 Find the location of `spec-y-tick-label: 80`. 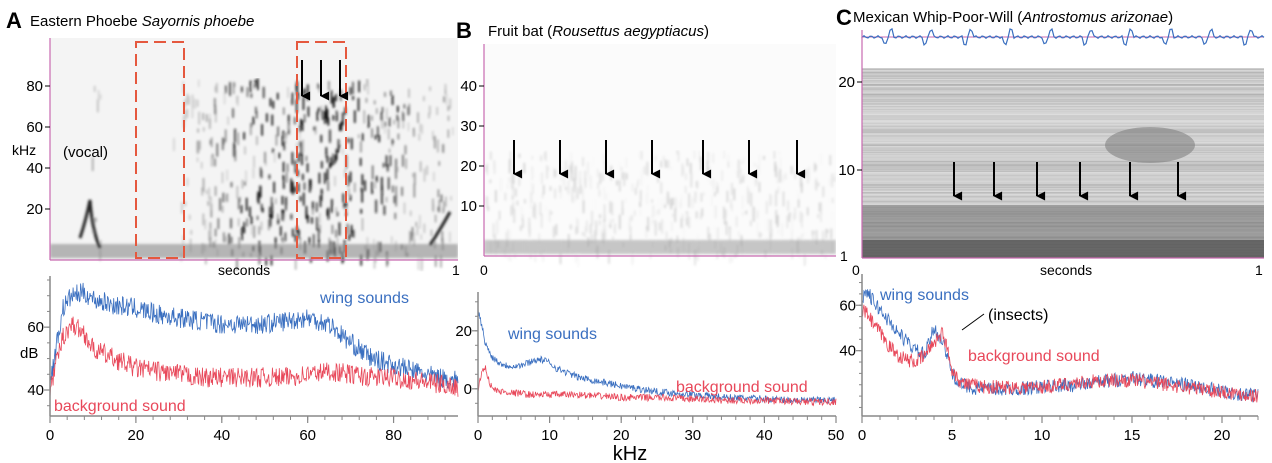

spec-y-tick-label: 80 is located at coordinates (34, 86).